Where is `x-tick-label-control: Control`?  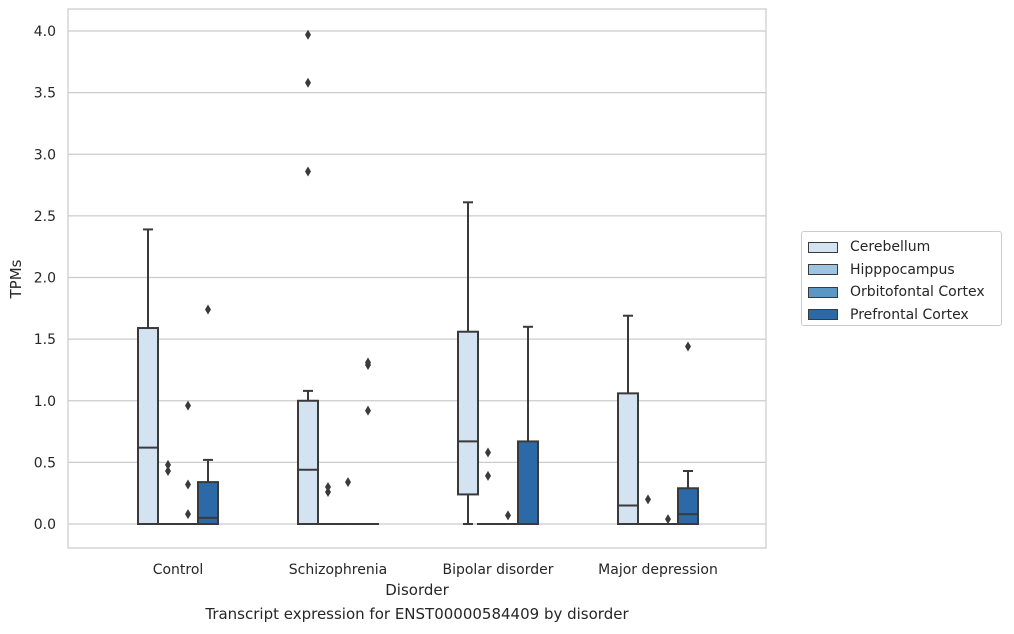 x-tick-label-control: Control is located at coordinates (178, 570).